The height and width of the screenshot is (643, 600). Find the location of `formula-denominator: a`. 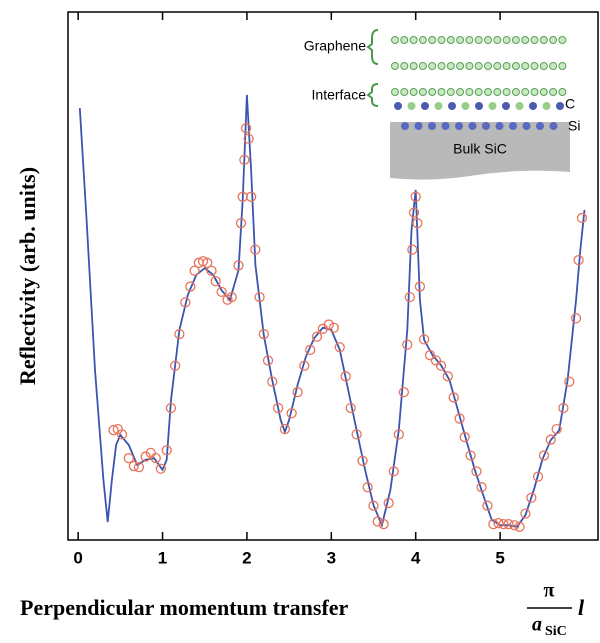

formula-denominator: a is located at coordinates (537, 625).